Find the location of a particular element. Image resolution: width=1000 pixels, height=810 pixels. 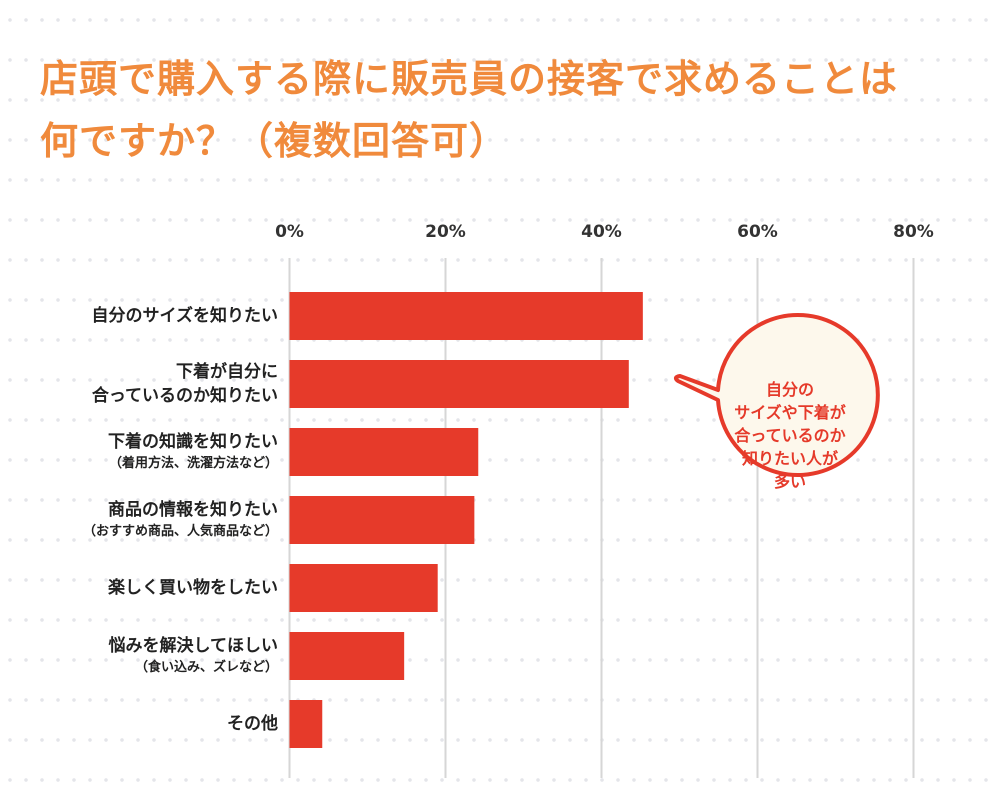

title-line-1: 店頭で購入する際に販売員の接客で求めることは is located at coordinates (469, 79).